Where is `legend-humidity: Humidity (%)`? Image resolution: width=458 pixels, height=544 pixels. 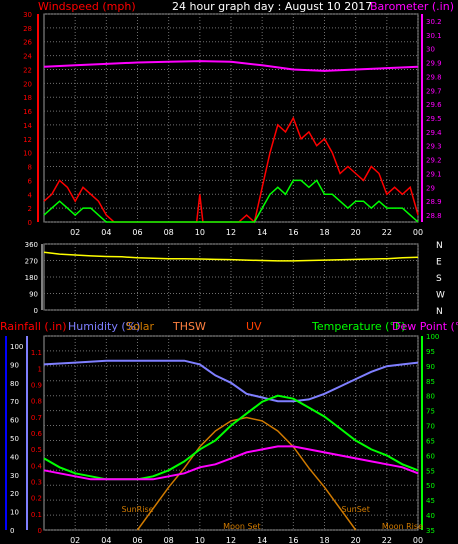 legend-humidity: Humidity (%) is located at coordinates (104, 326).